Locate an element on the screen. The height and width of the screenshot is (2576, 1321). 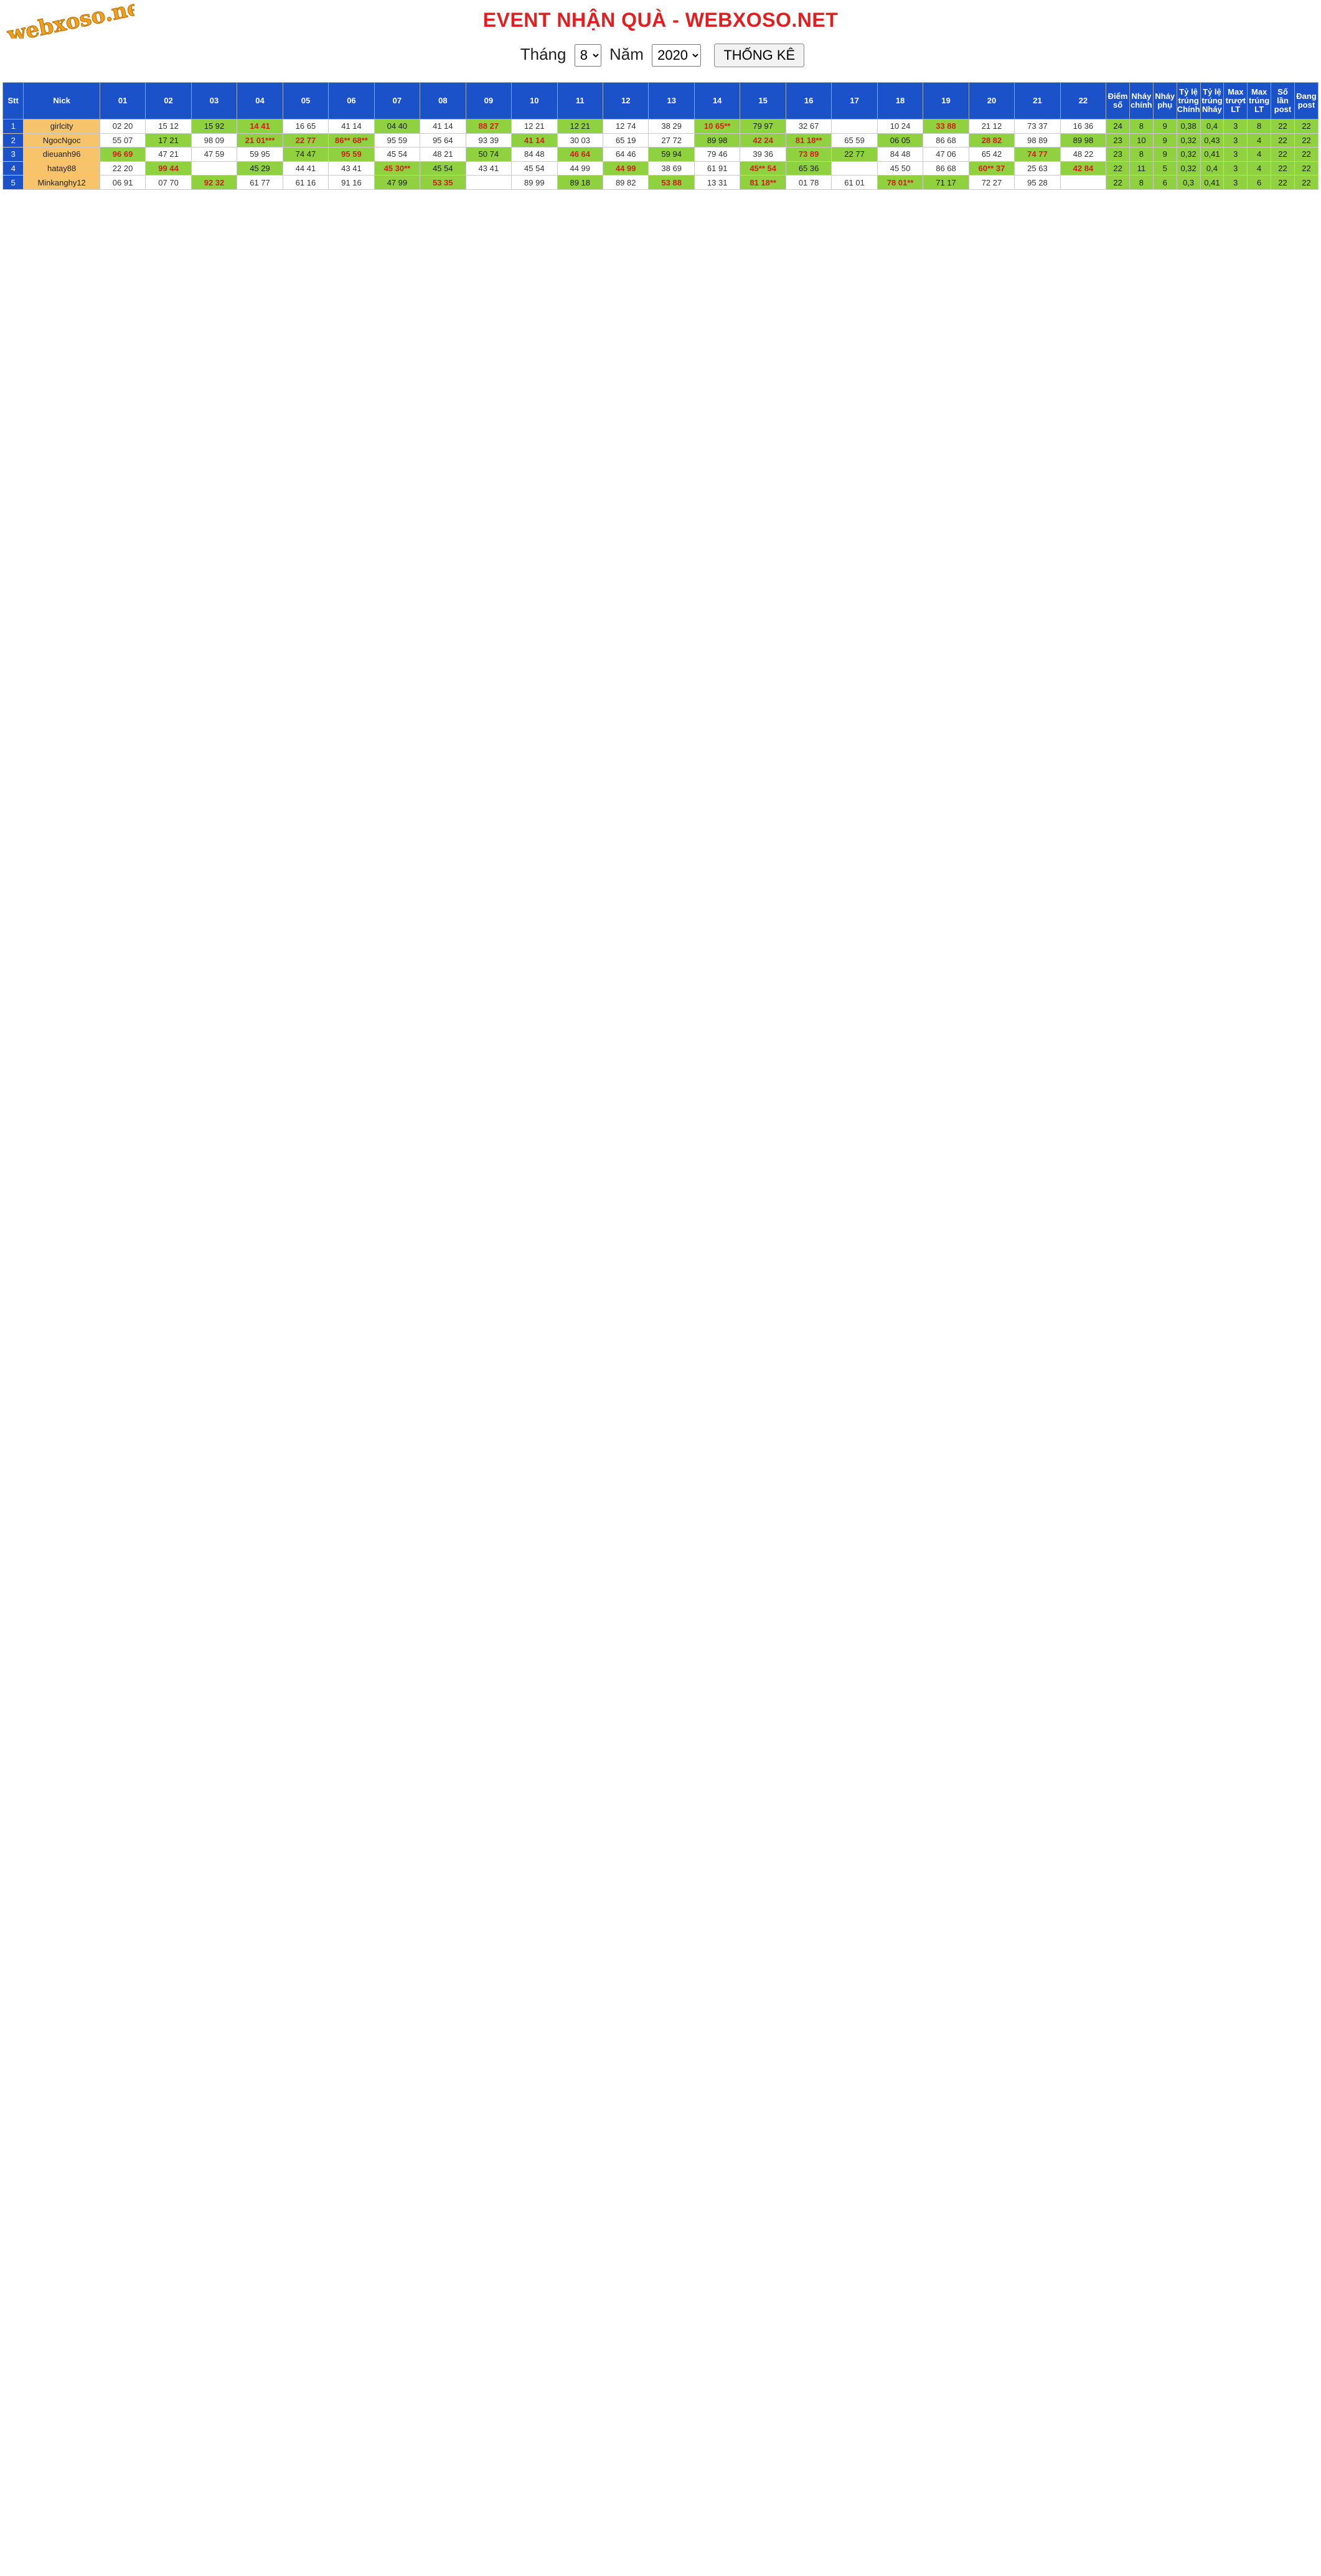
row-number: 3 is located at coordinates (13, 154).